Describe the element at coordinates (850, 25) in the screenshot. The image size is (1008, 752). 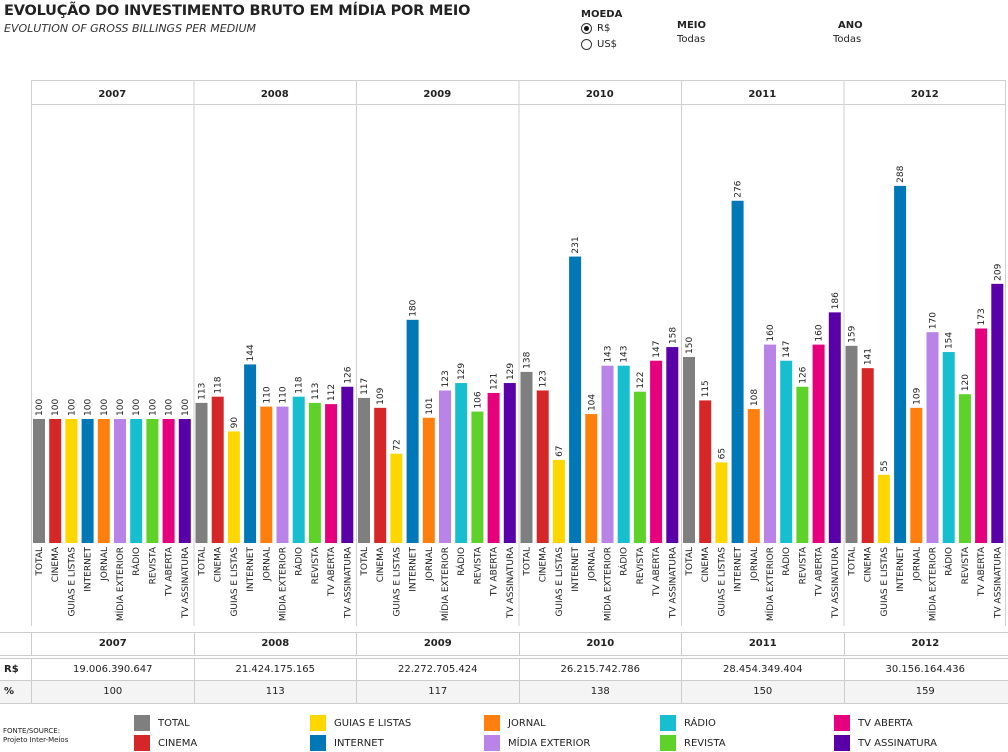
I see `year-filter-label: ANO` at that location.